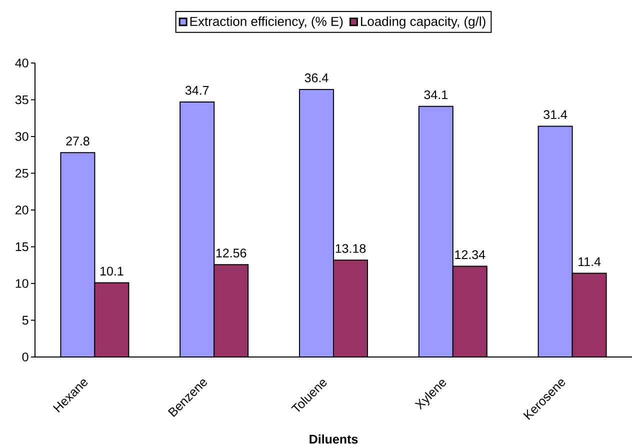  Describe the element at coordinates (22, 283) in the screenshot. I see `y-tick-label: 10` at that location.